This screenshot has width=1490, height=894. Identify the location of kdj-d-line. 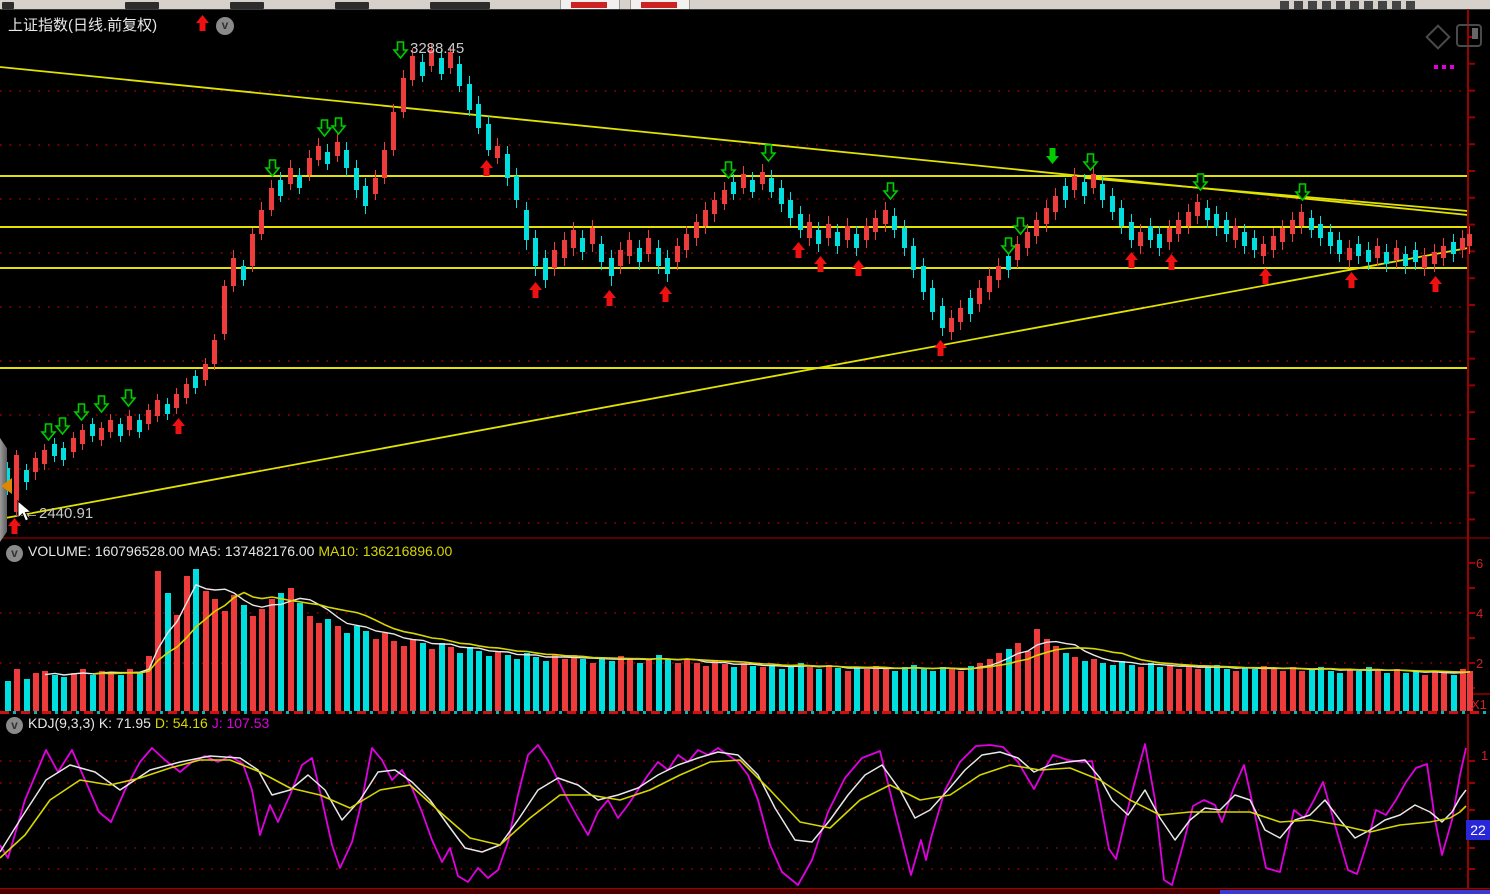
(733, 809).